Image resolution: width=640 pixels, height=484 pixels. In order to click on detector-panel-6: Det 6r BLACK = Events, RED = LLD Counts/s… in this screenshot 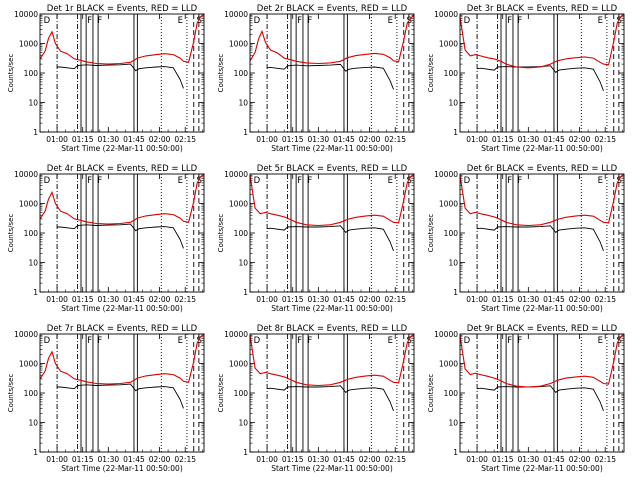, I will do `click(526, 238)`.